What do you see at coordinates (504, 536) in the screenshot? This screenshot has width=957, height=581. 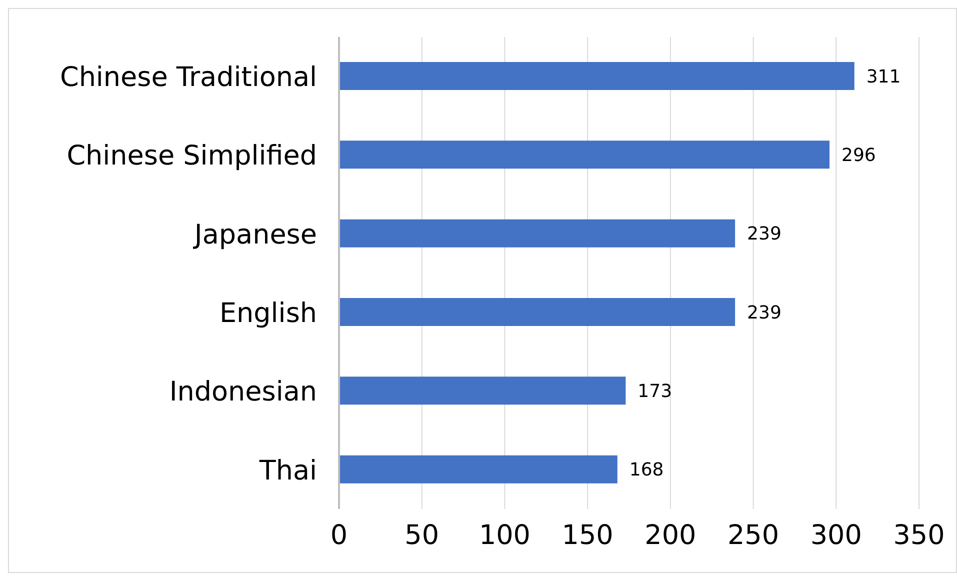 I see `x-tick-label: 100` at bounding box center [504, 536].